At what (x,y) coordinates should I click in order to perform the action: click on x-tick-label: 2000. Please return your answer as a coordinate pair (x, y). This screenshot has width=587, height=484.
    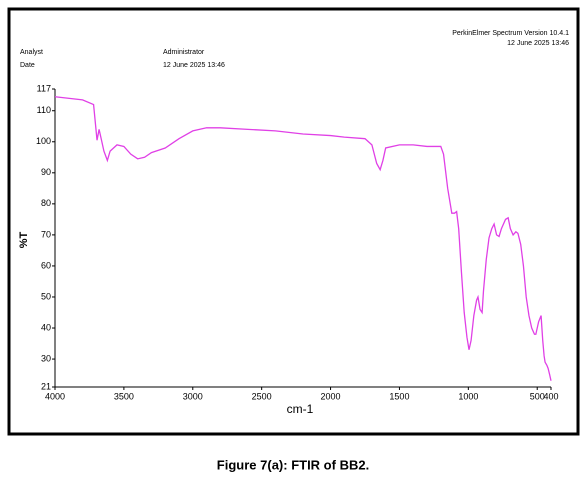
    Looking at the image, I should click on (331, 396).